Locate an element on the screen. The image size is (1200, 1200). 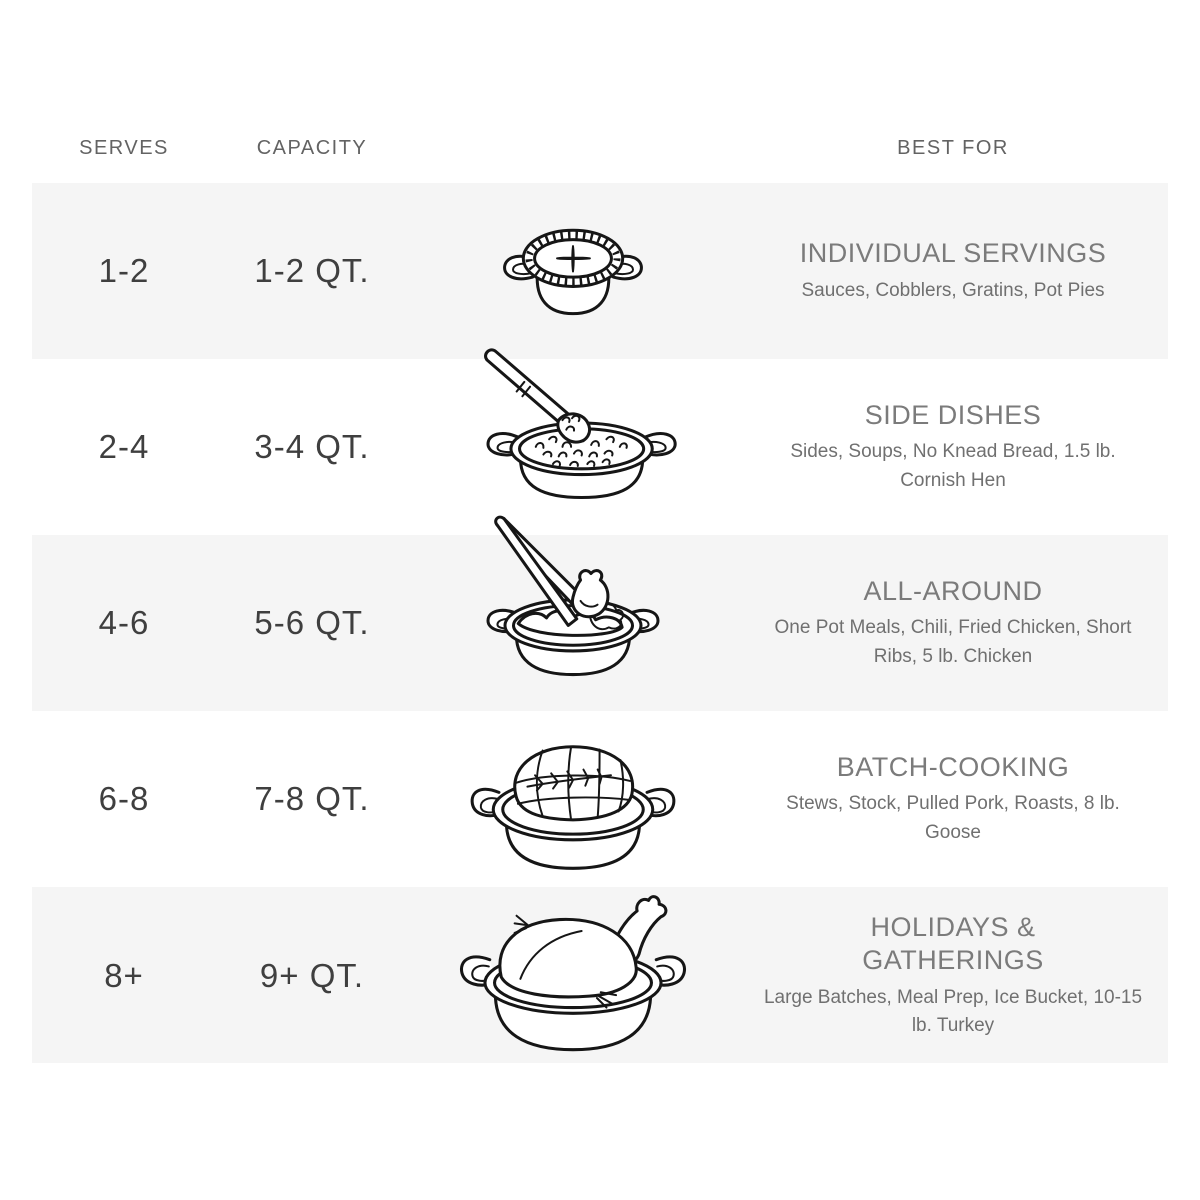
capacity-value: 7-8 QT. is located at coordinates (312, 798).